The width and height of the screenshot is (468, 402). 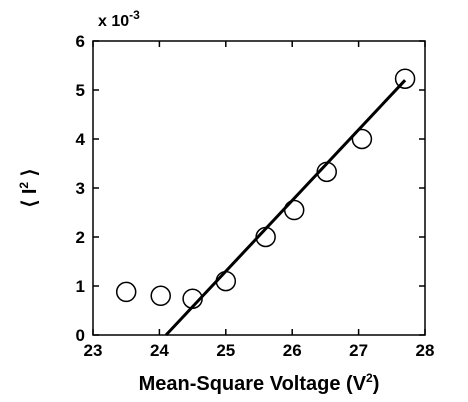 What do you see at coordinates (93, 350) in the screenshot?
I see `x-tick-label: 23` at bounding box center [93, 350].